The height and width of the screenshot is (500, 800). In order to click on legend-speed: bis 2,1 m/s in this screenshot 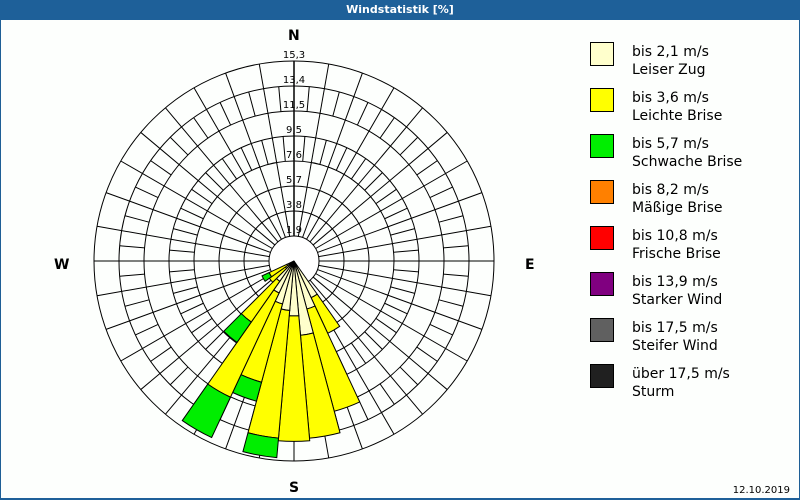, I will do `click(670, 52)`.